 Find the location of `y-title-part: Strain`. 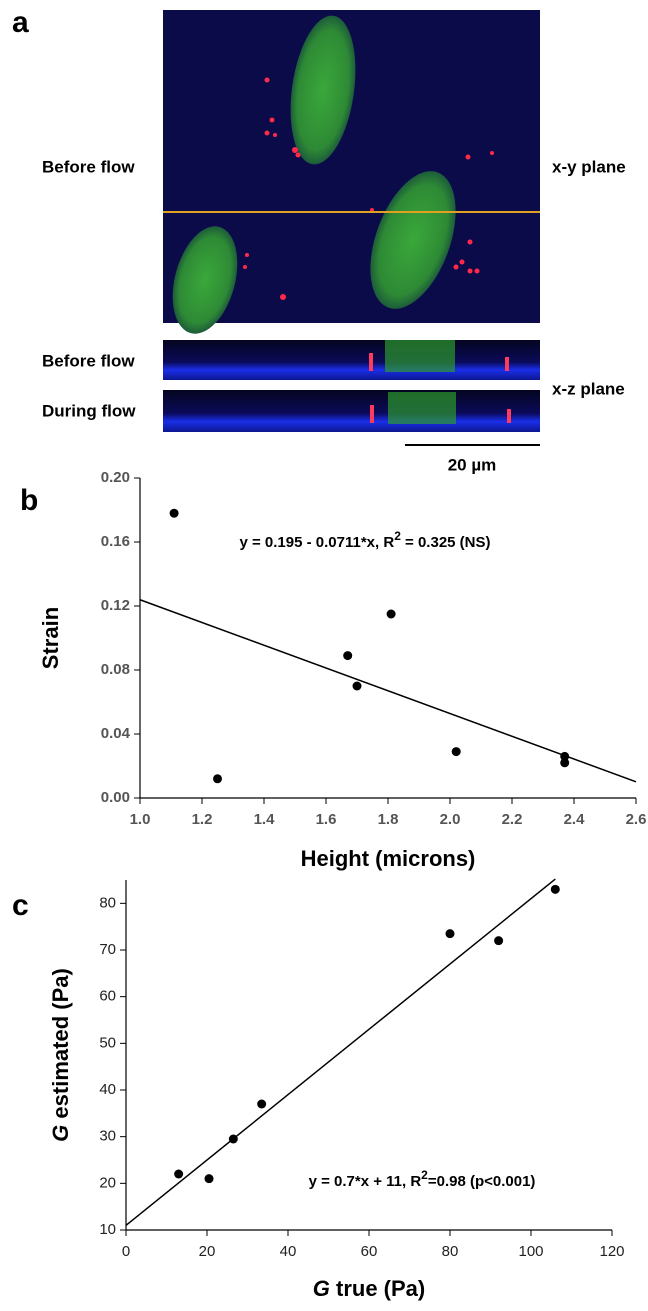

y-title-part: Strain is located at coordinates (50, 638).